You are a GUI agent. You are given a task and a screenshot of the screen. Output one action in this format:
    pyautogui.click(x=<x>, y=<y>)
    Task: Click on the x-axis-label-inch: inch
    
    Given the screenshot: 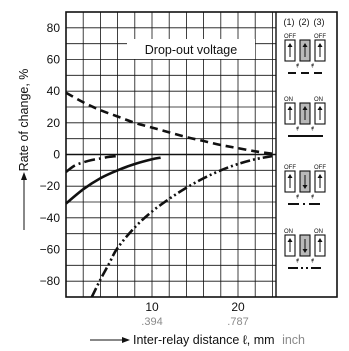 What is the action you would take?
    pyautogui.click(x=293, y=340)
    